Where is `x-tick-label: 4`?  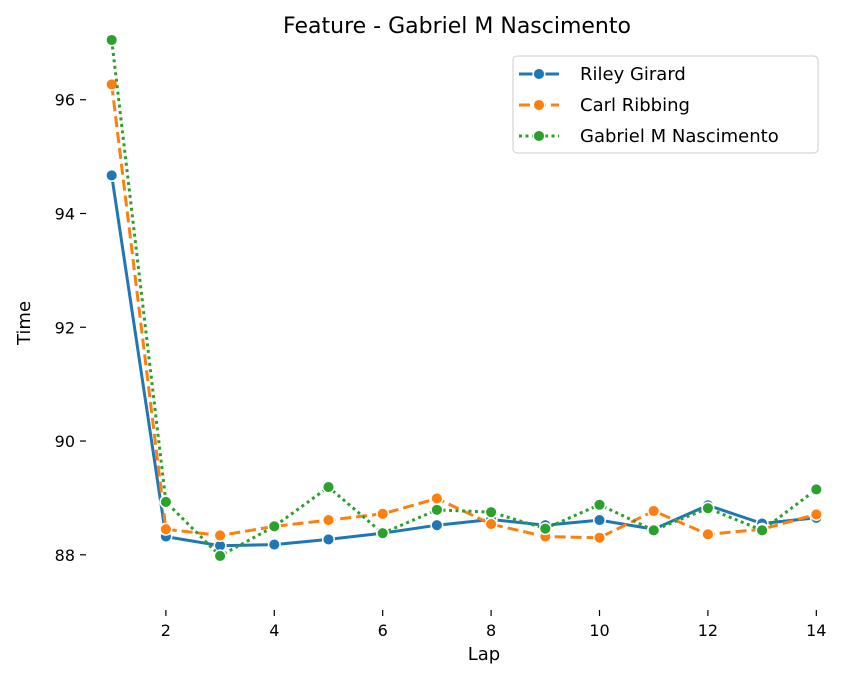 x-tick-label: 4 is located at coordinates (274, 630).